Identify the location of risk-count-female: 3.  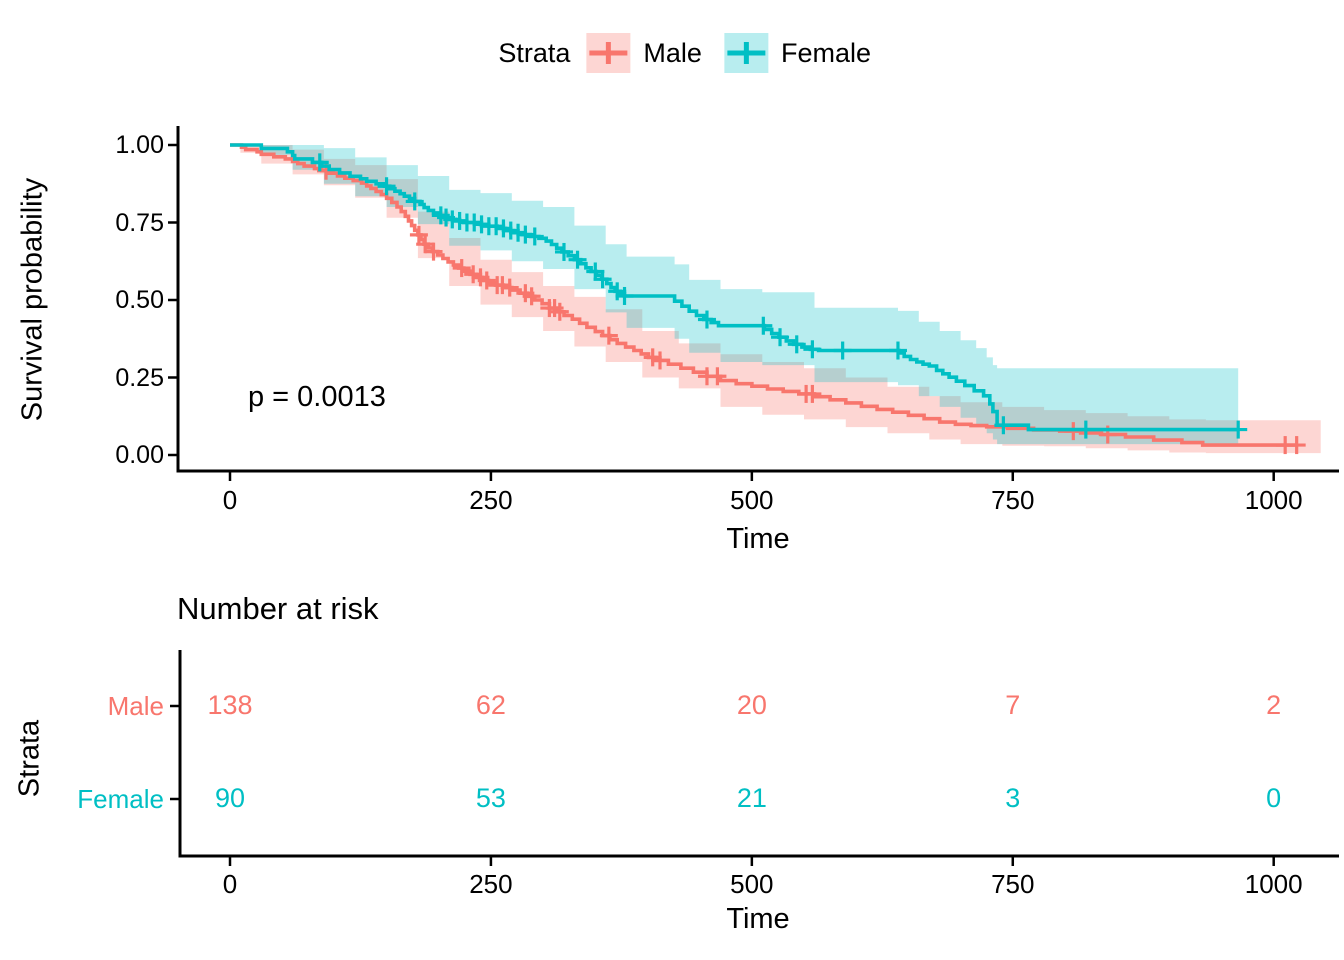
(1013, 798).